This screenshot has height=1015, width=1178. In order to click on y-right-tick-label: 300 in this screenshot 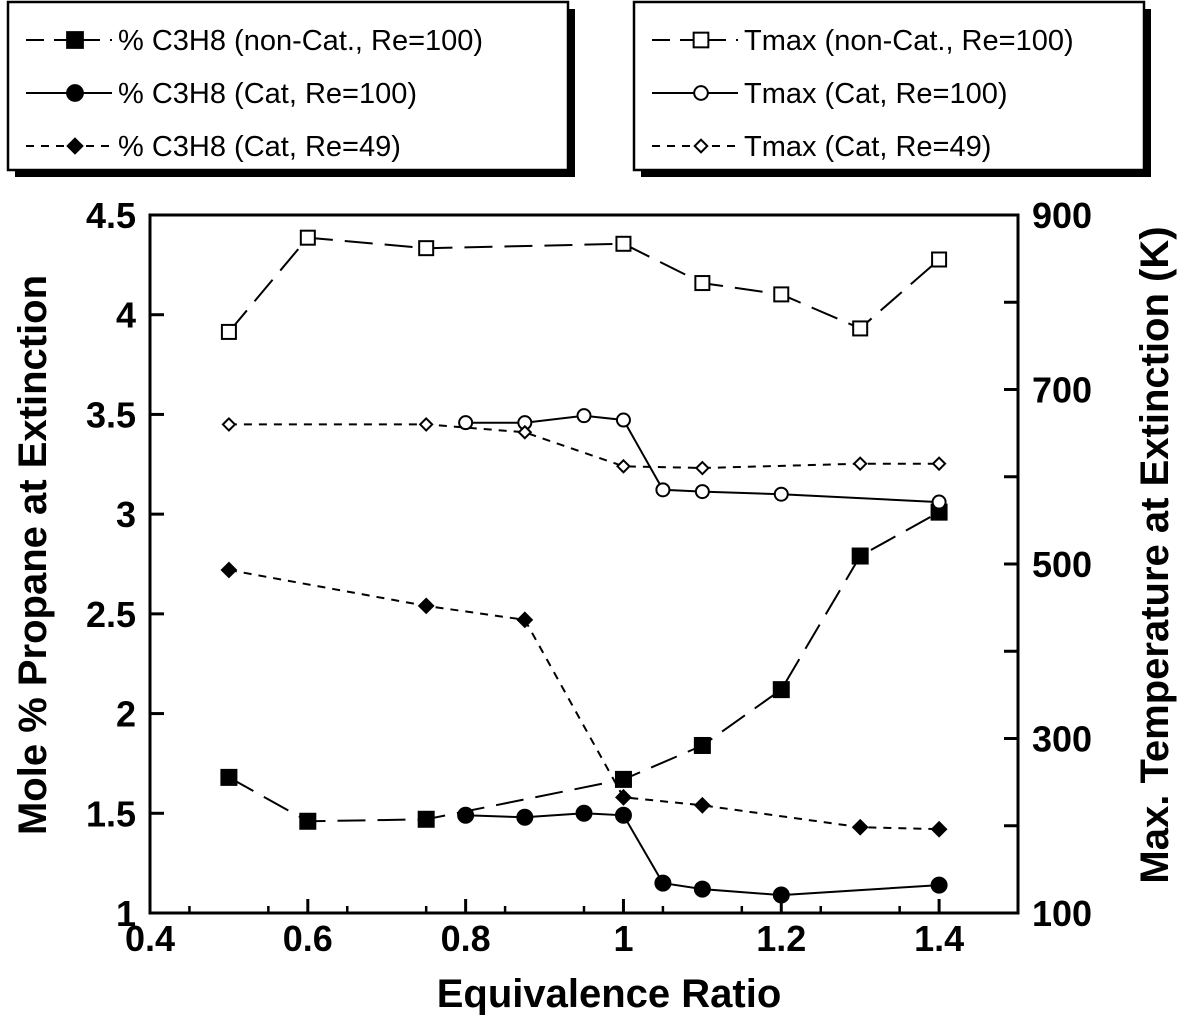, I will do `click(1062, 739)`.